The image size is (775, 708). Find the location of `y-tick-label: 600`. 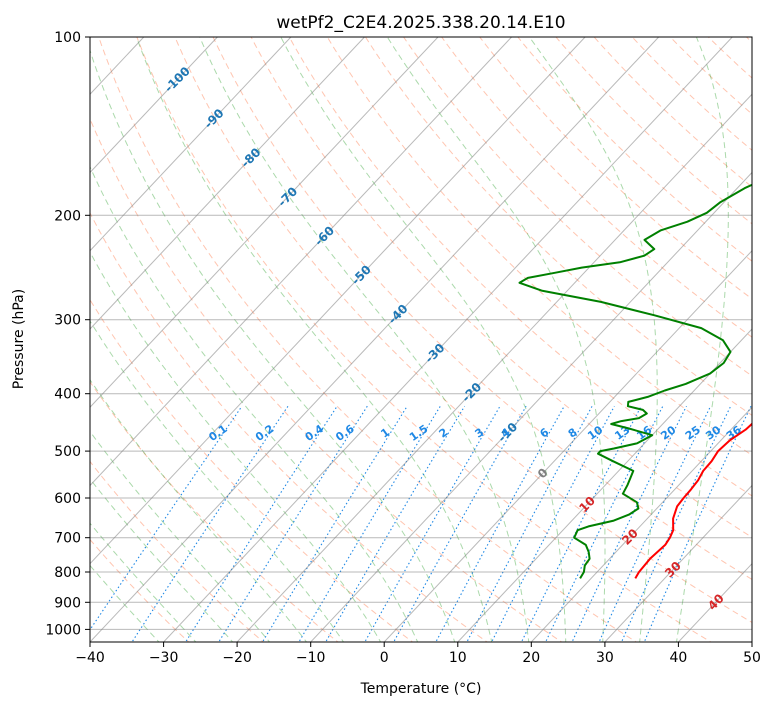

y-tick-label: 600 is located at coordinates (67, 499).